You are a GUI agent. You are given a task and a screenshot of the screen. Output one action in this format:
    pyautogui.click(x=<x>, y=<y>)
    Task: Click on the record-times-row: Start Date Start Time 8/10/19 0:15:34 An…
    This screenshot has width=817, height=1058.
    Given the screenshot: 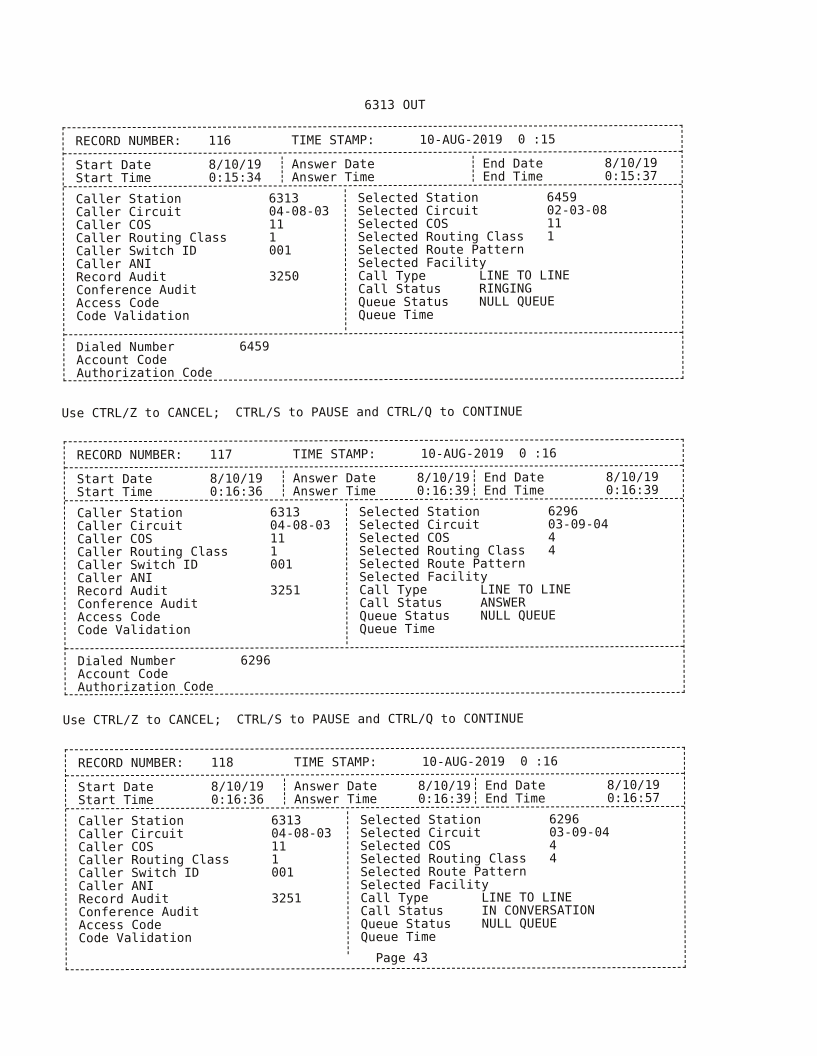 What is the action you would take?
    pyautogui.click(x=372, y=169)
    